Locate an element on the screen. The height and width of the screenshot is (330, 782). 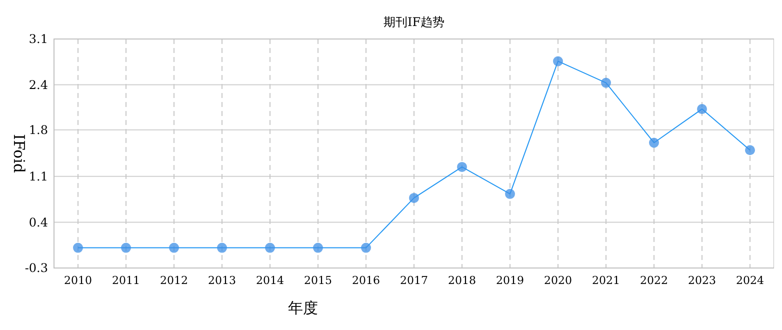
chart-title: 期刊IF趋势 is located at coordinates (414, 22).